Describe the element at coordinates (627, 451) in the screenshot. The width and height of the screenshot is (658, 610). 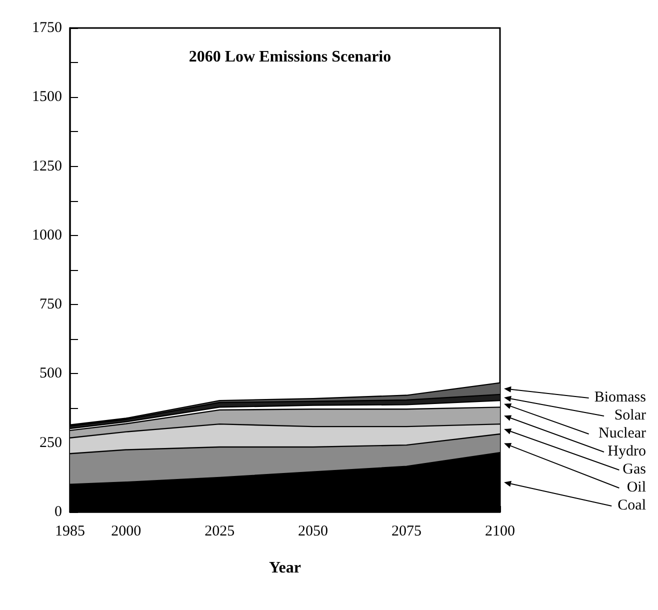
I see `text: Hydro` at that location.